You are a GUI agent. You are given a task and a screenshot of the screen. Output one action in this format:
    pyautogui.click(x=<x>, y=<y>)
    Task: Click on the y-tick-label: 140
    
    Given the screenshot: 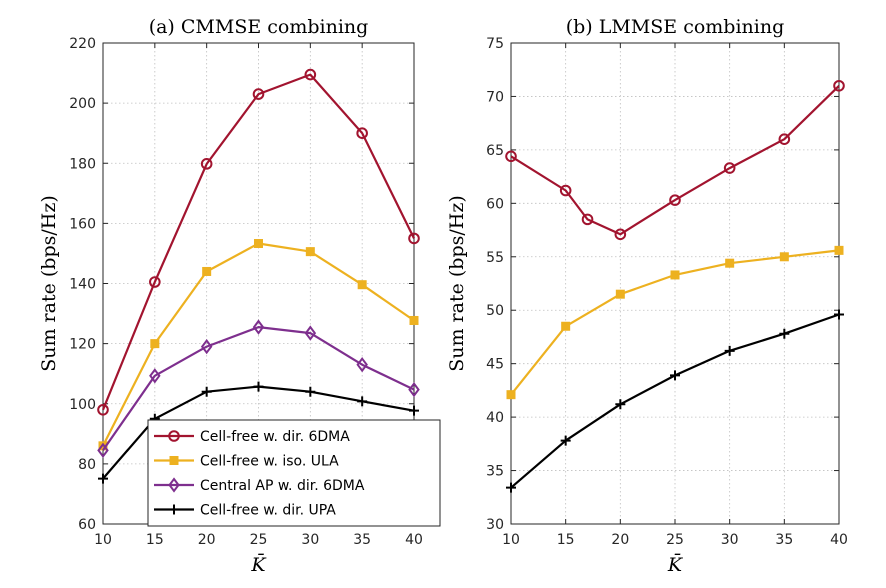 What is the action you would take?
    pyautogui.click(x=82, y=285)
    